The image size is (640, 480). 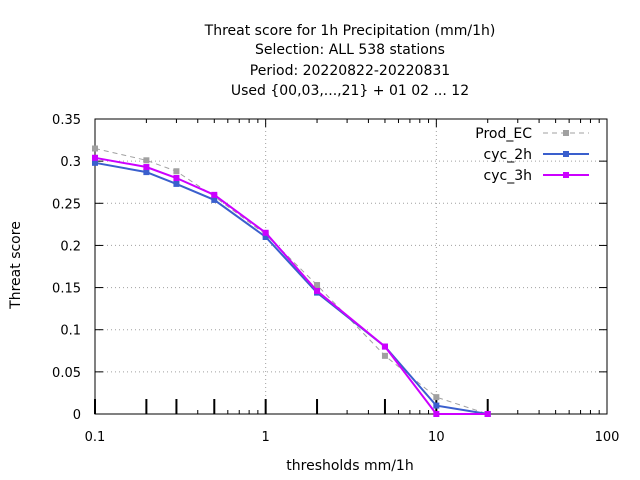 What do you see at coordinates (350, 50) in the screenshot?
I see `title-line-2: Selection: ALL 538 stations` at bounding box center [350, 50].